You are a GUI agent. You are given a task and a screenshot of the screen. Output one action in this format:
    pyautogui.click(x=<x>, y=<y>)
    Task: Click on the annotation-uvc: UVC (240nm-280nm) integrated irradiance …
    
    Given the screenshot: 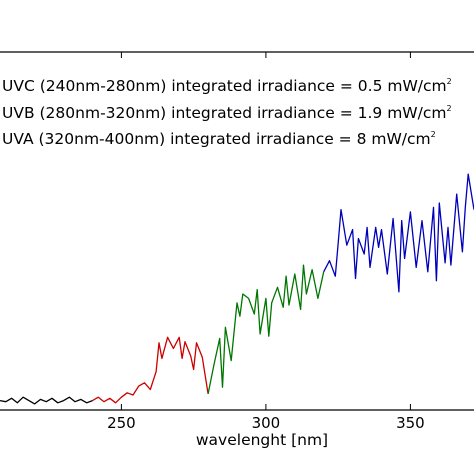 What is the action you would take?
    pyautogui.click(x=227, y=86)
    